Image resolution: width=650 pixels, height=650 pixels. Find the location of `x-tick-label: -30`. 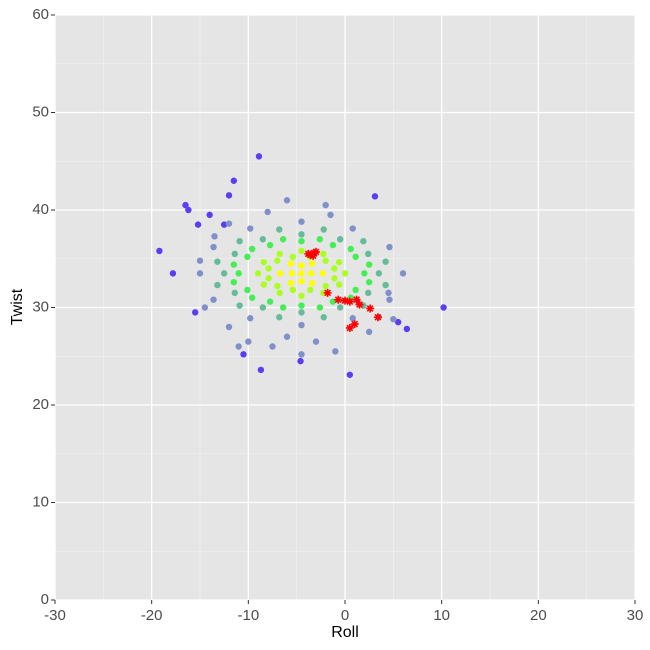

x-tick-label: -30 is located at coordinates (55, 615).